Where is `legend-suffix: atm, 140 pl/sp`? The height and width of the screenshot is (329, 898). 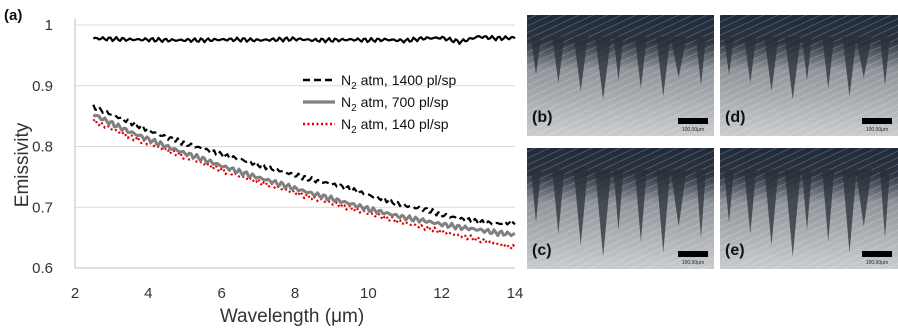
legend-suffix: atm, 140 pl/sp is located at coordinates (403, 124).